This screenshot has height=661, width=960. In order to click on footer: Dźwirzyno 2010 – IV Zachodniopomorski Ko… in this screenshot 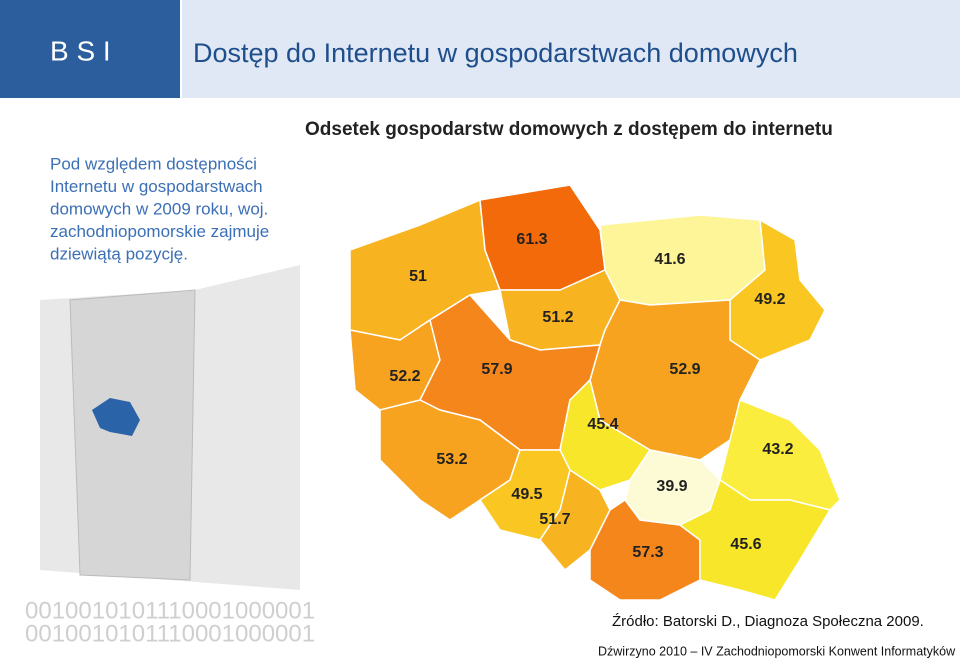, I will do `click(777, 651)`.